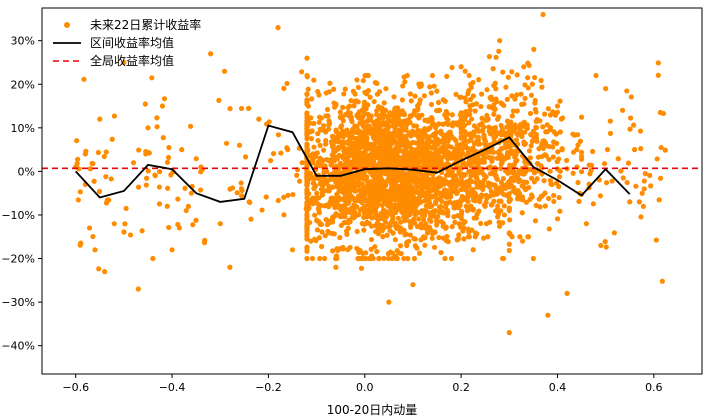 This screenshot has width=708, height=420. I want to click on y-tick-label: −20%, so click(18, 259).